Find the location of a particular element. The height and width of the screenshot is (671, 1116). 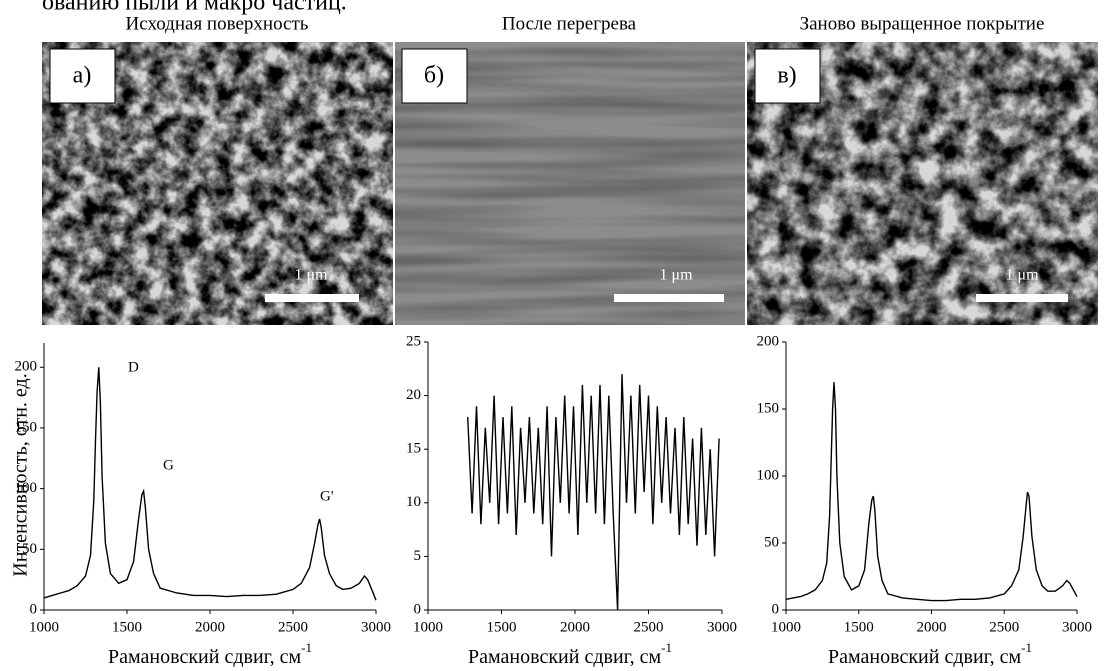

panel-title: После перегрева is located at coordinates (569, 23).